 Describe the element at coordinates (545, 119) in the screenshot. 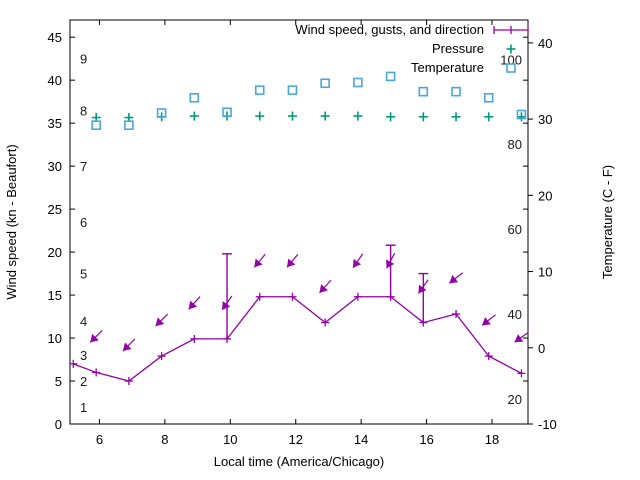

I see `y2-axis-tick-label: 30` at that location.